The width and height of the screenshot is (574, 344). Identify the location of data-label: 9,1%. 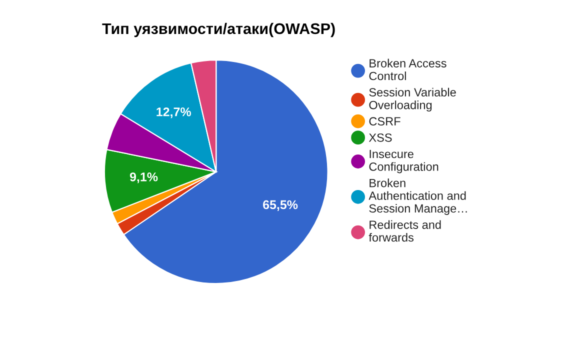
(144, 178).